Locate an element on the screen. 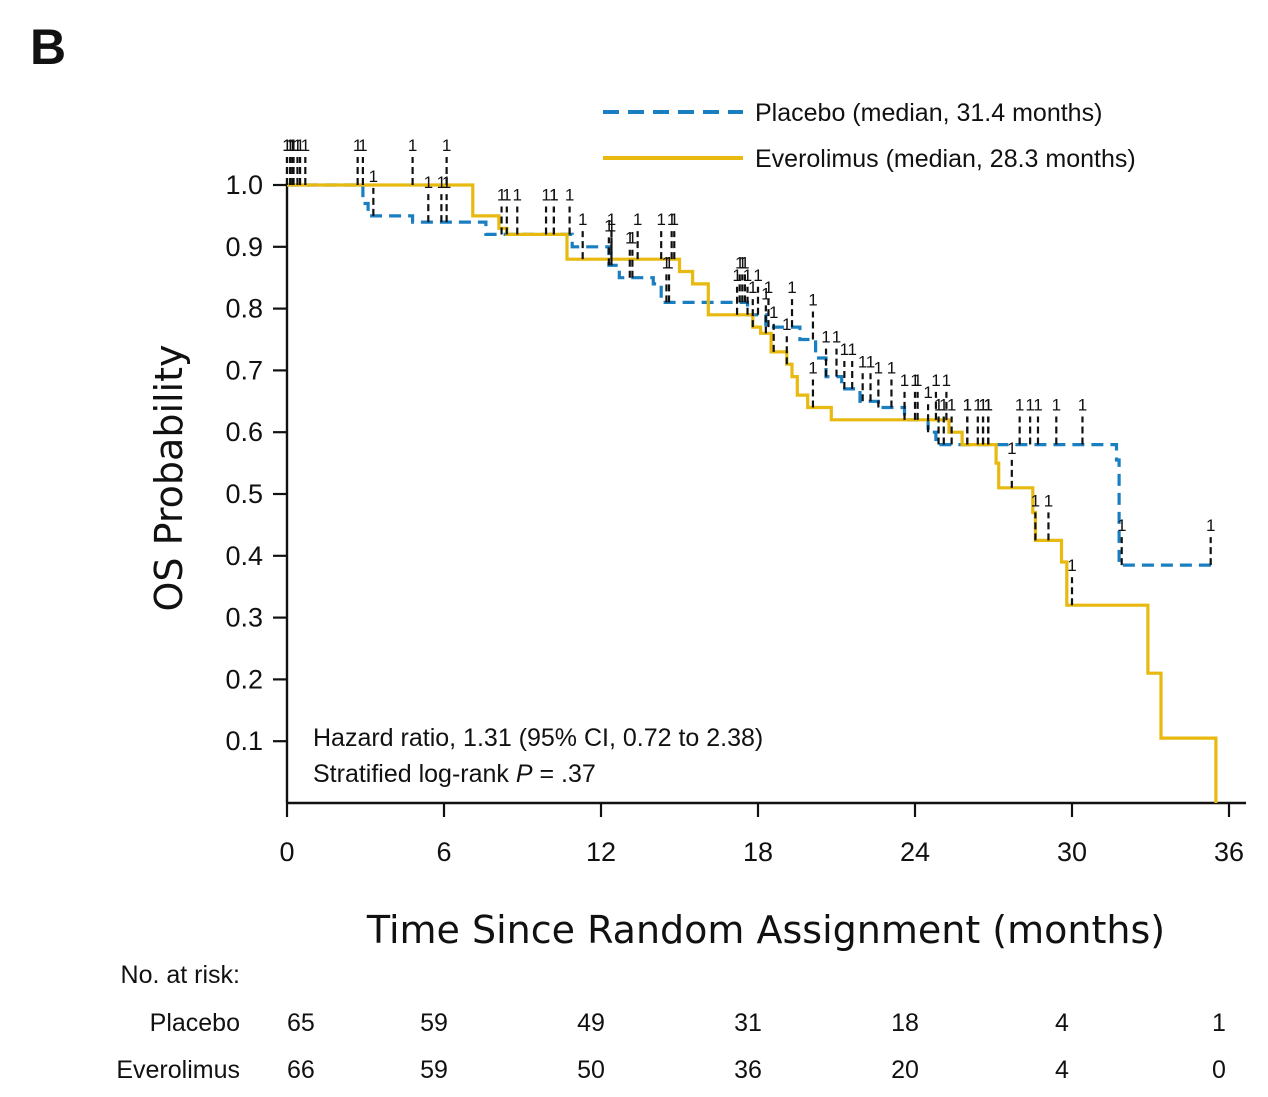 Image resolution: width=1268 pixels, height=1097 pixels. censor-count-everolimus-29: 1 is located at coordinates (1048, 500).